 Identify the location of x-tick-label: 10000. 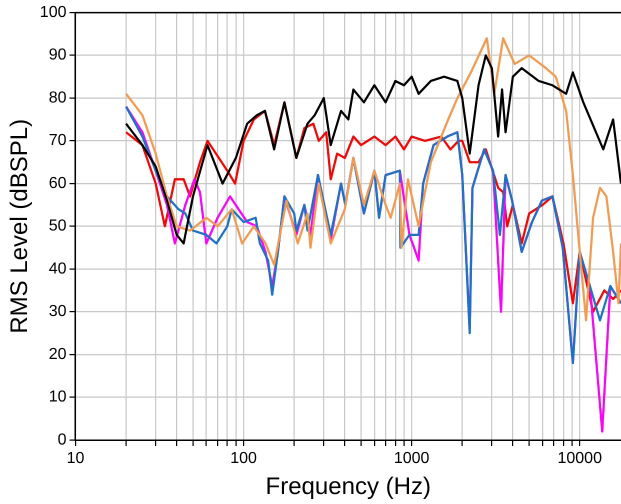
(579, 459).